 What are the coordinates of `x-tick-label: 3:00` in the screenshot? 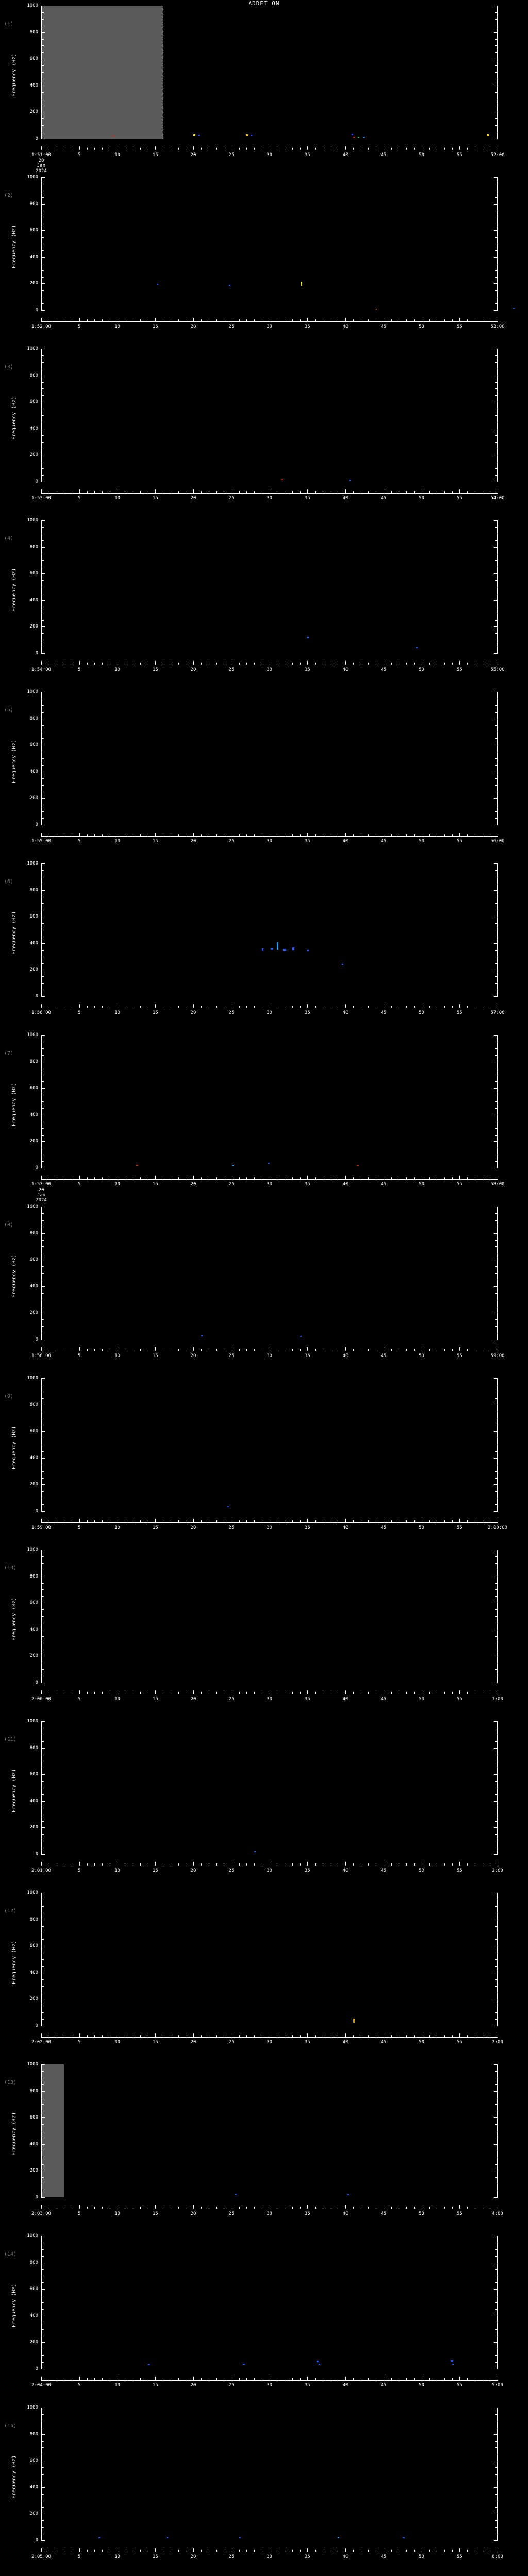 It's located at (497, 2042).